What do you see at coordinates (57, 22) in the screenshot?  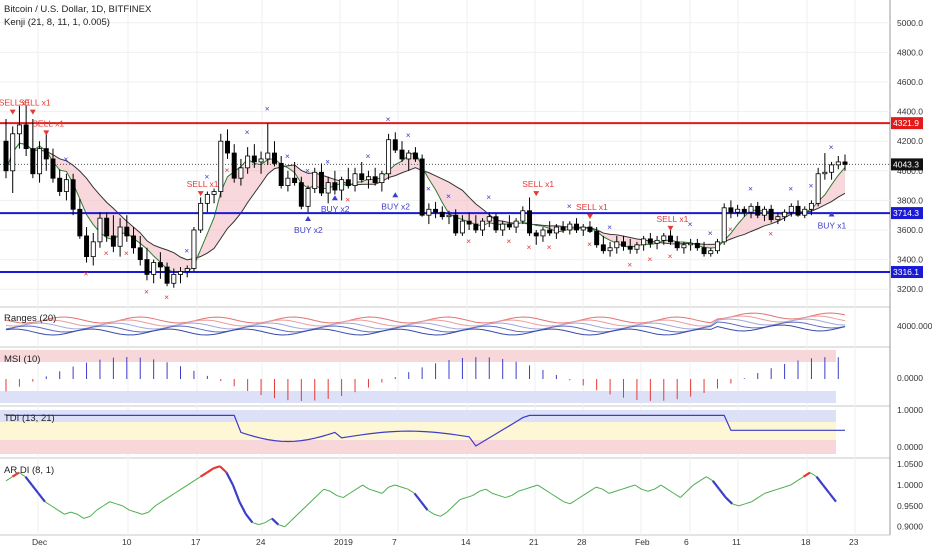 I see `indicator-legend: Kenji (21, 8, 11, 1, 0.005)` at bounding box center [57, 22].